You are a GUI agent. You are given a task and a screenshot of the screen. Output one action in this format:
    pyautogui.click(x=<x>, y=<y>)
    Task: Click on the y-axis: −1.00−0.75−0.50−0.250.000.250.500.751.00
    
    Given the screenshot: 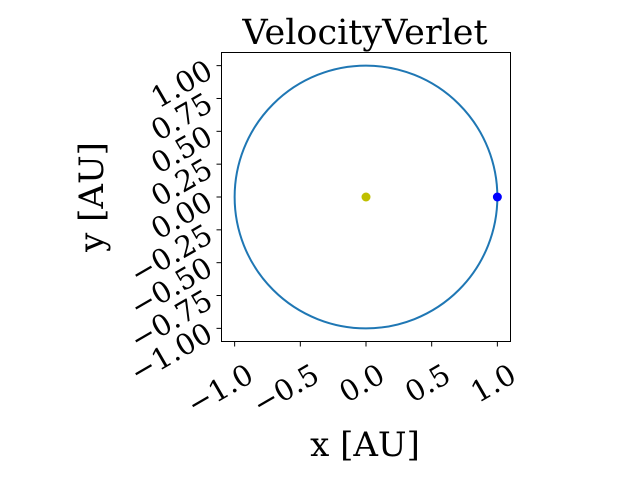 What is the action you would take?
    pyautogui.click(x=173, y=221)
    